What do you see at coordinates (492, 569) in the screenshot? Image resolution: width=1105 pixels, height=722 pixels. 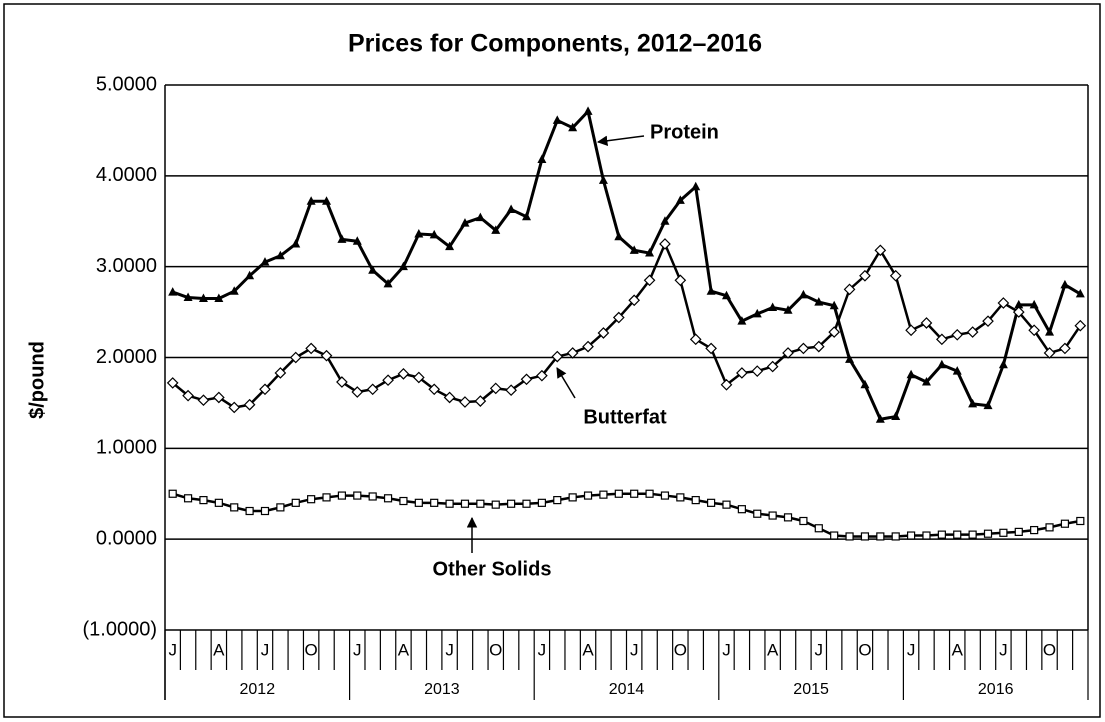 I see `annotation: Other Solids` at bounding box center [492, 569].